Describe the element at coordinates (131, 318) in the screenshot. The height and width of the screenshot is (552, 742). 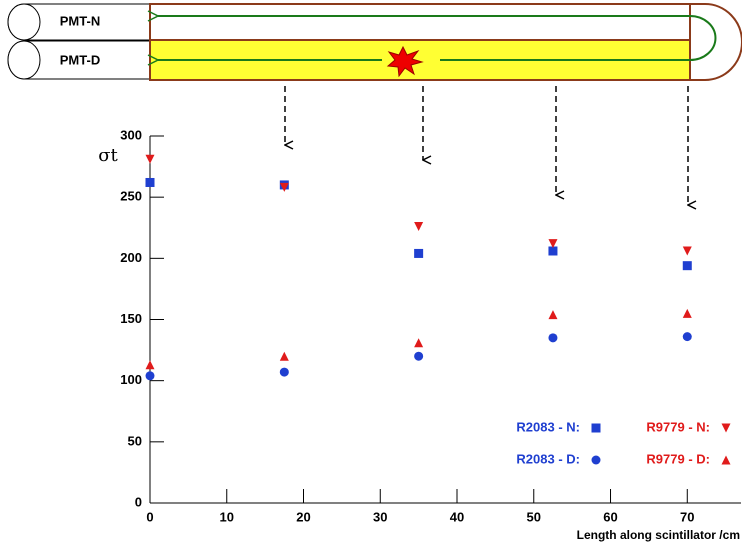
I see `y-tick-label: 150` at that location.